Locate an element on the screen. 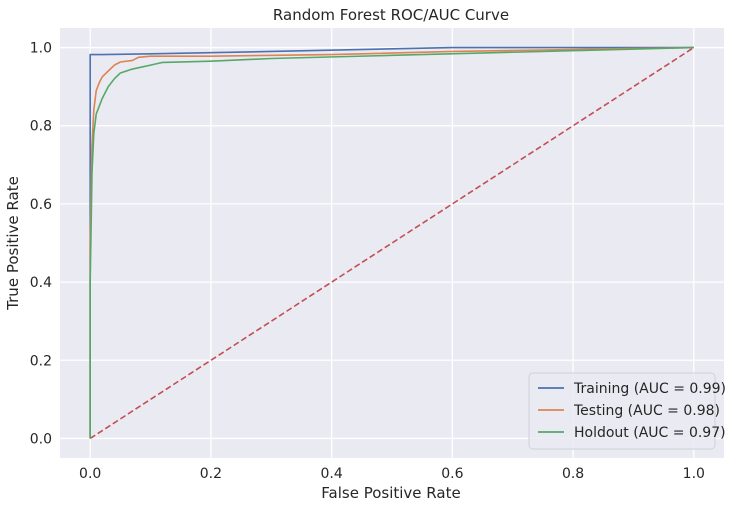  x-tick-label: 0.8 is located at coordinates (573, 474).